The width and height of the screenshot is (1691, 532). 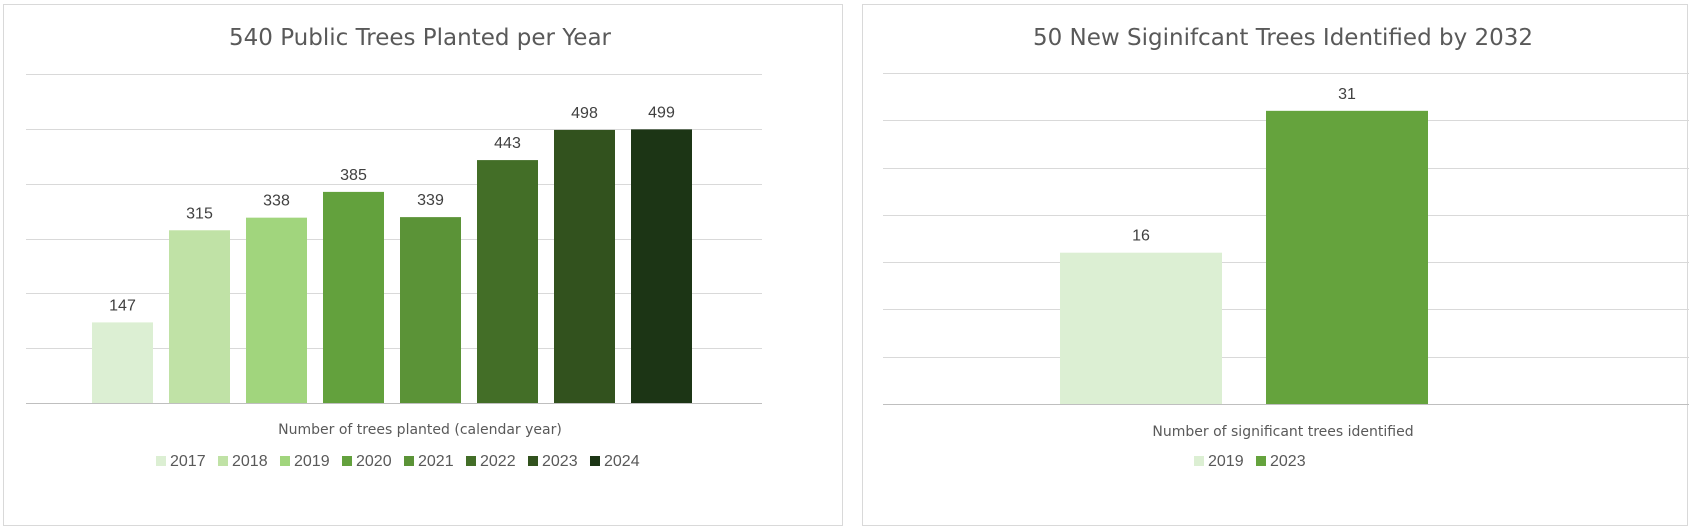 What do you see at coordinates (584, 113) in the screenshot?
I see `data-label-2023: 498` at bounding box center [584, 113].